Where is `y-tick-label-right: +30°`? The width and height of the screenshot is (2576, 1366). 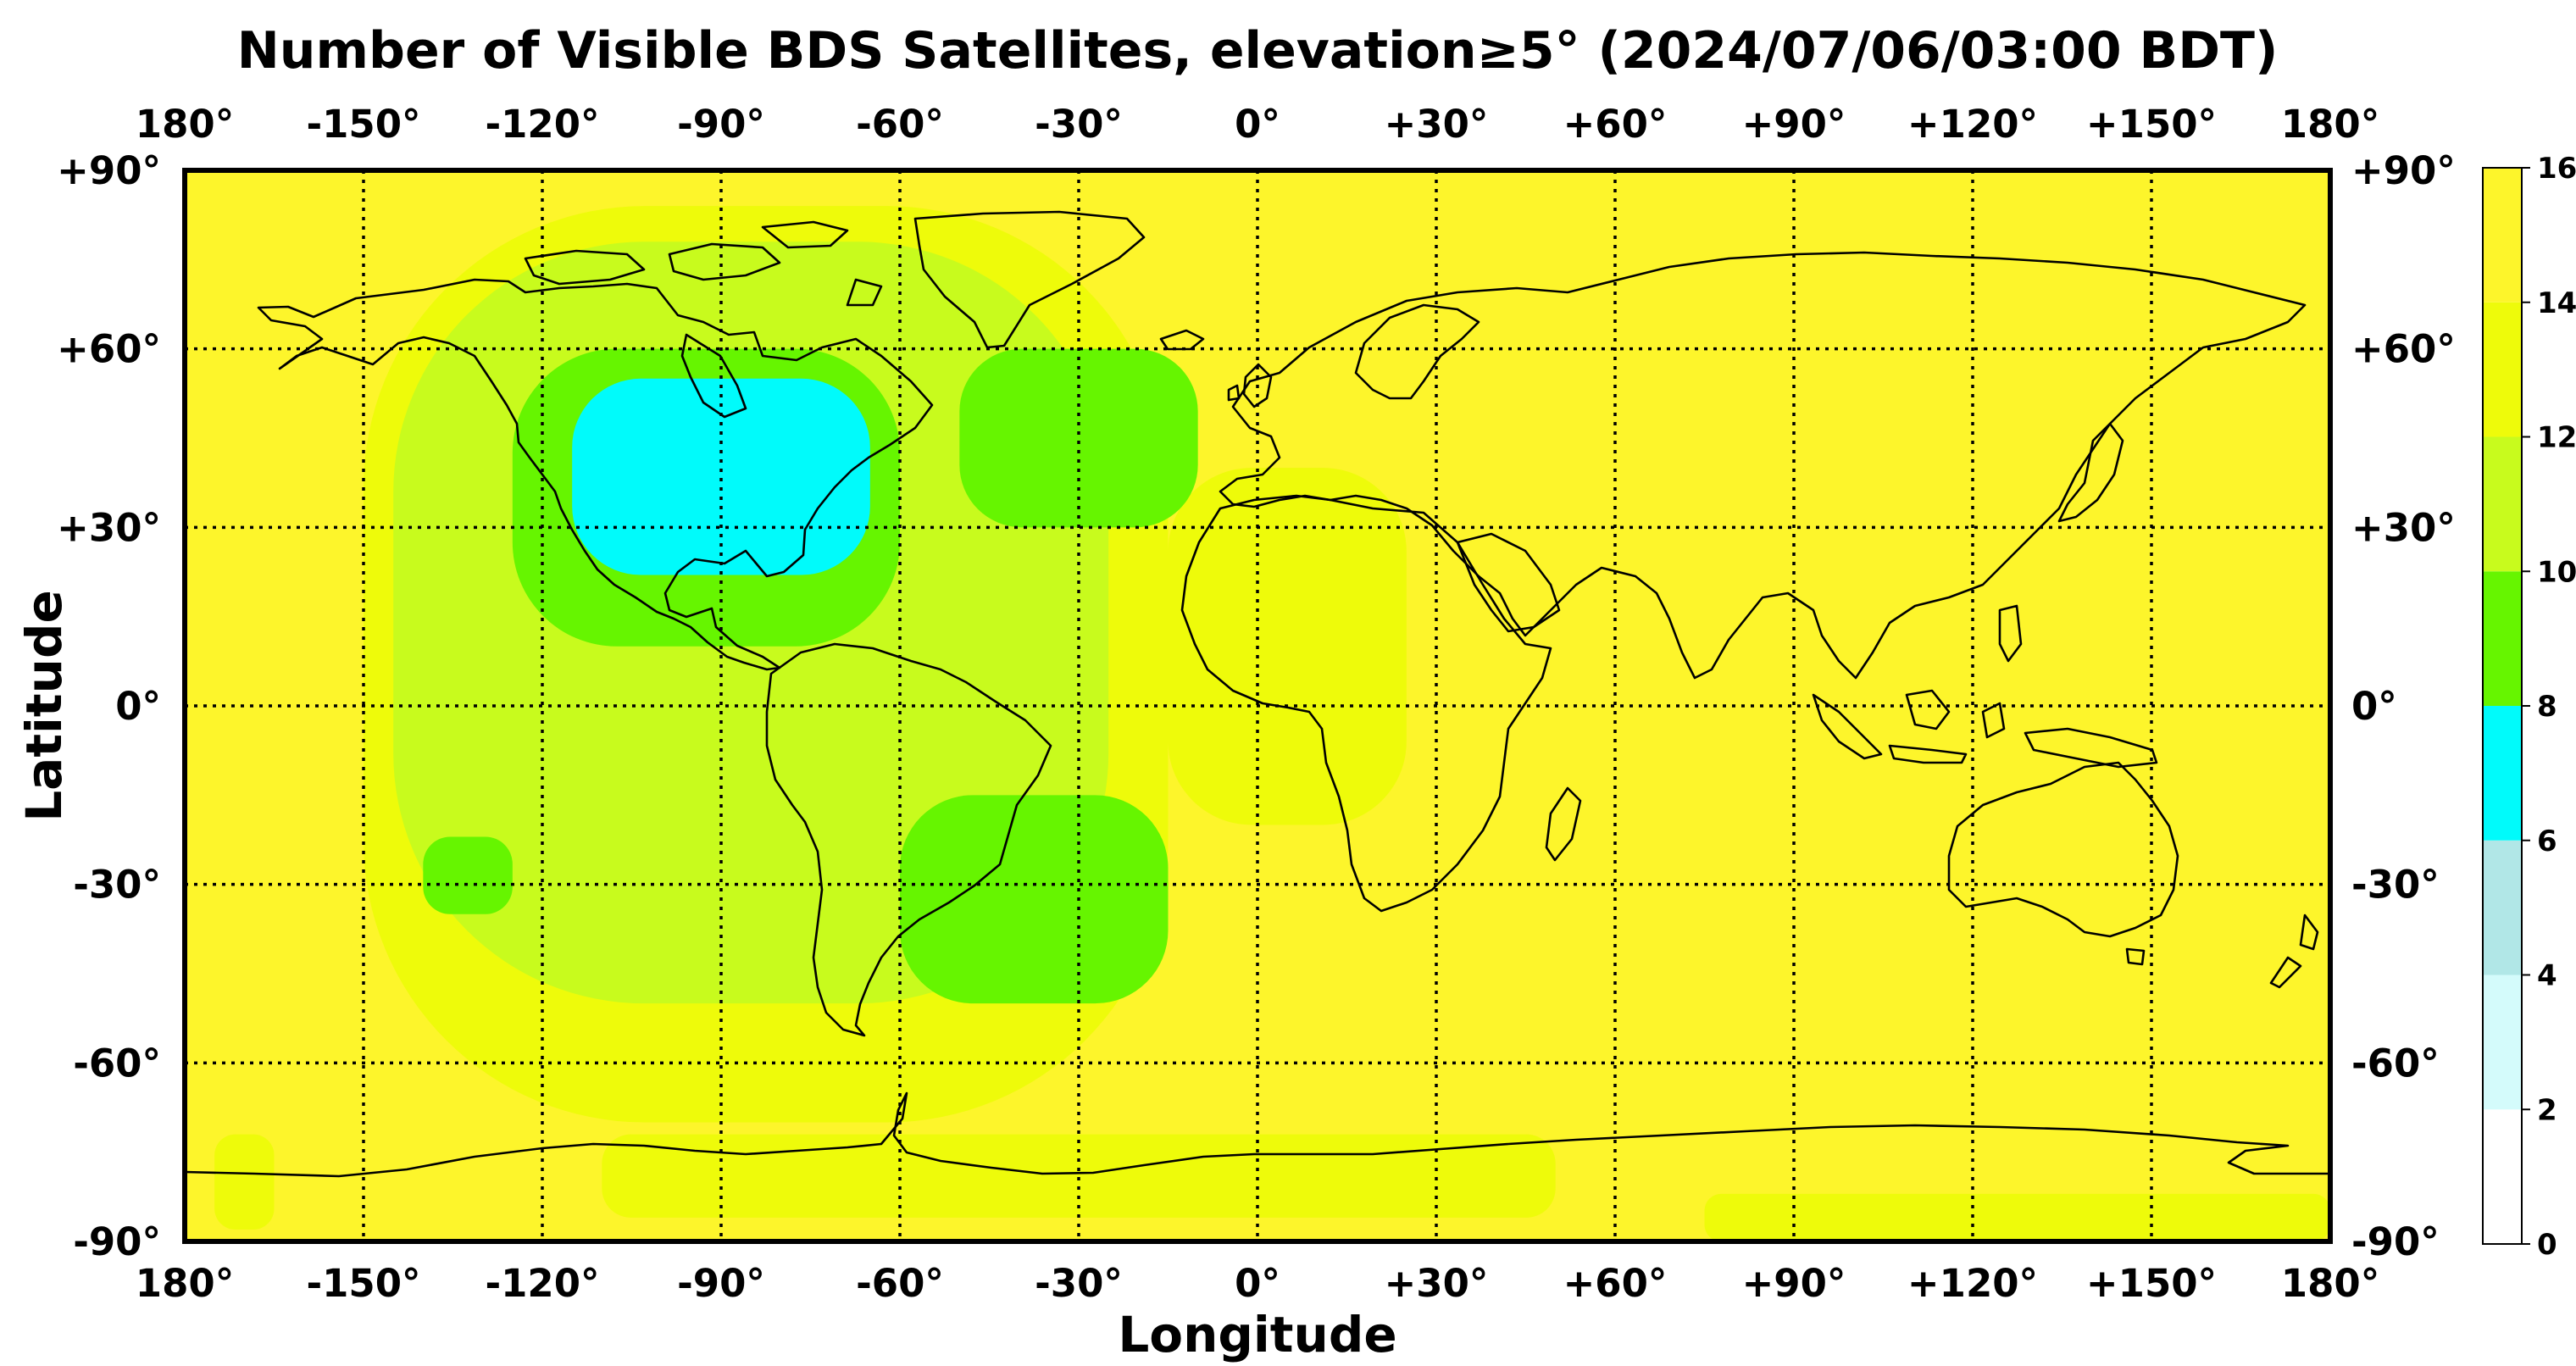
y-tick-label-right: +30° is located at coordinates (2403, 527).